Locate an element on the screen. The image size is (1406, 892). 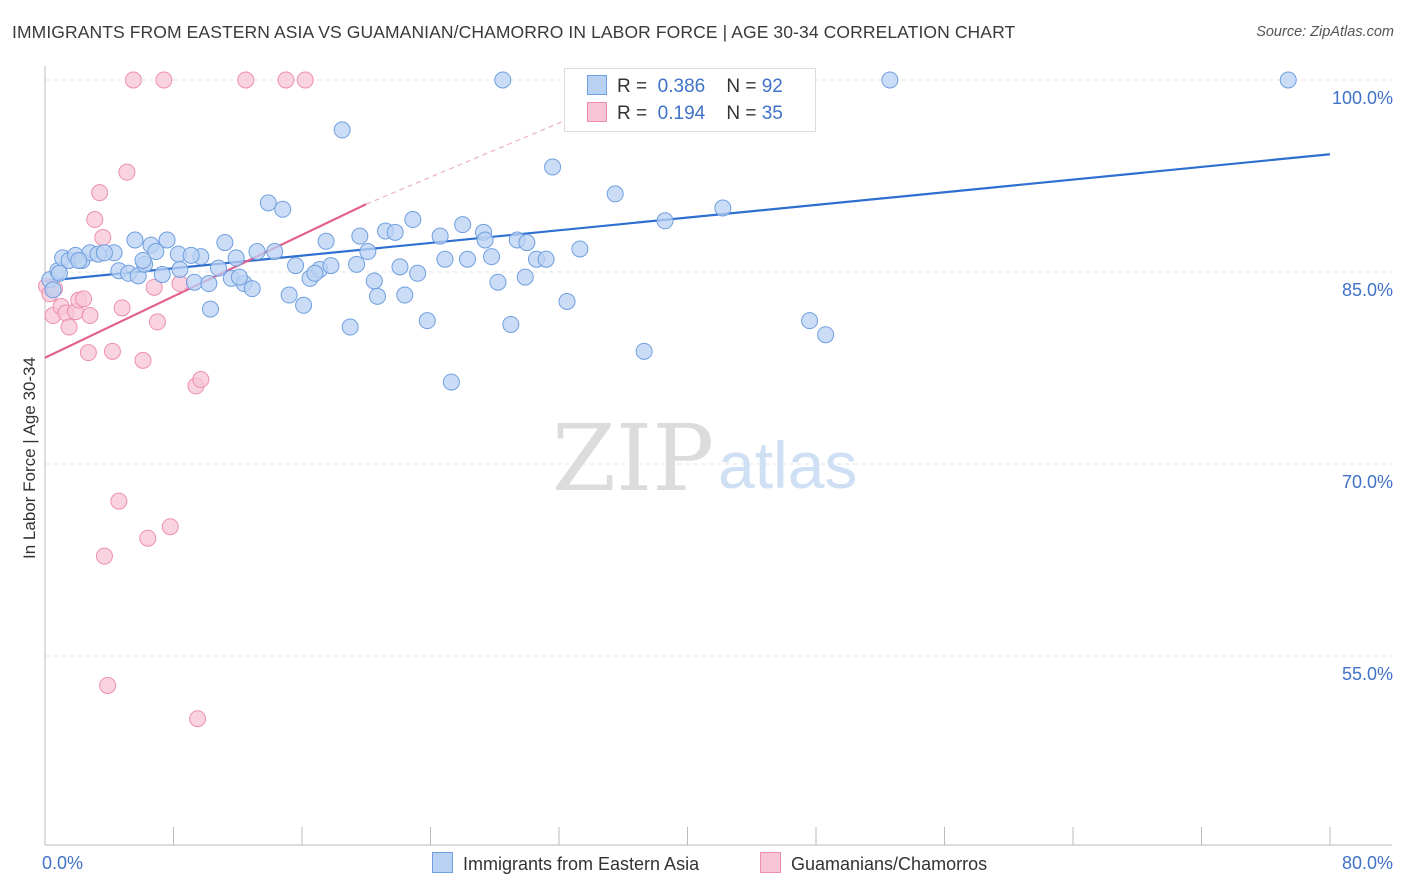
watermark-zip: ZIP is located at coordinates (633, 458).